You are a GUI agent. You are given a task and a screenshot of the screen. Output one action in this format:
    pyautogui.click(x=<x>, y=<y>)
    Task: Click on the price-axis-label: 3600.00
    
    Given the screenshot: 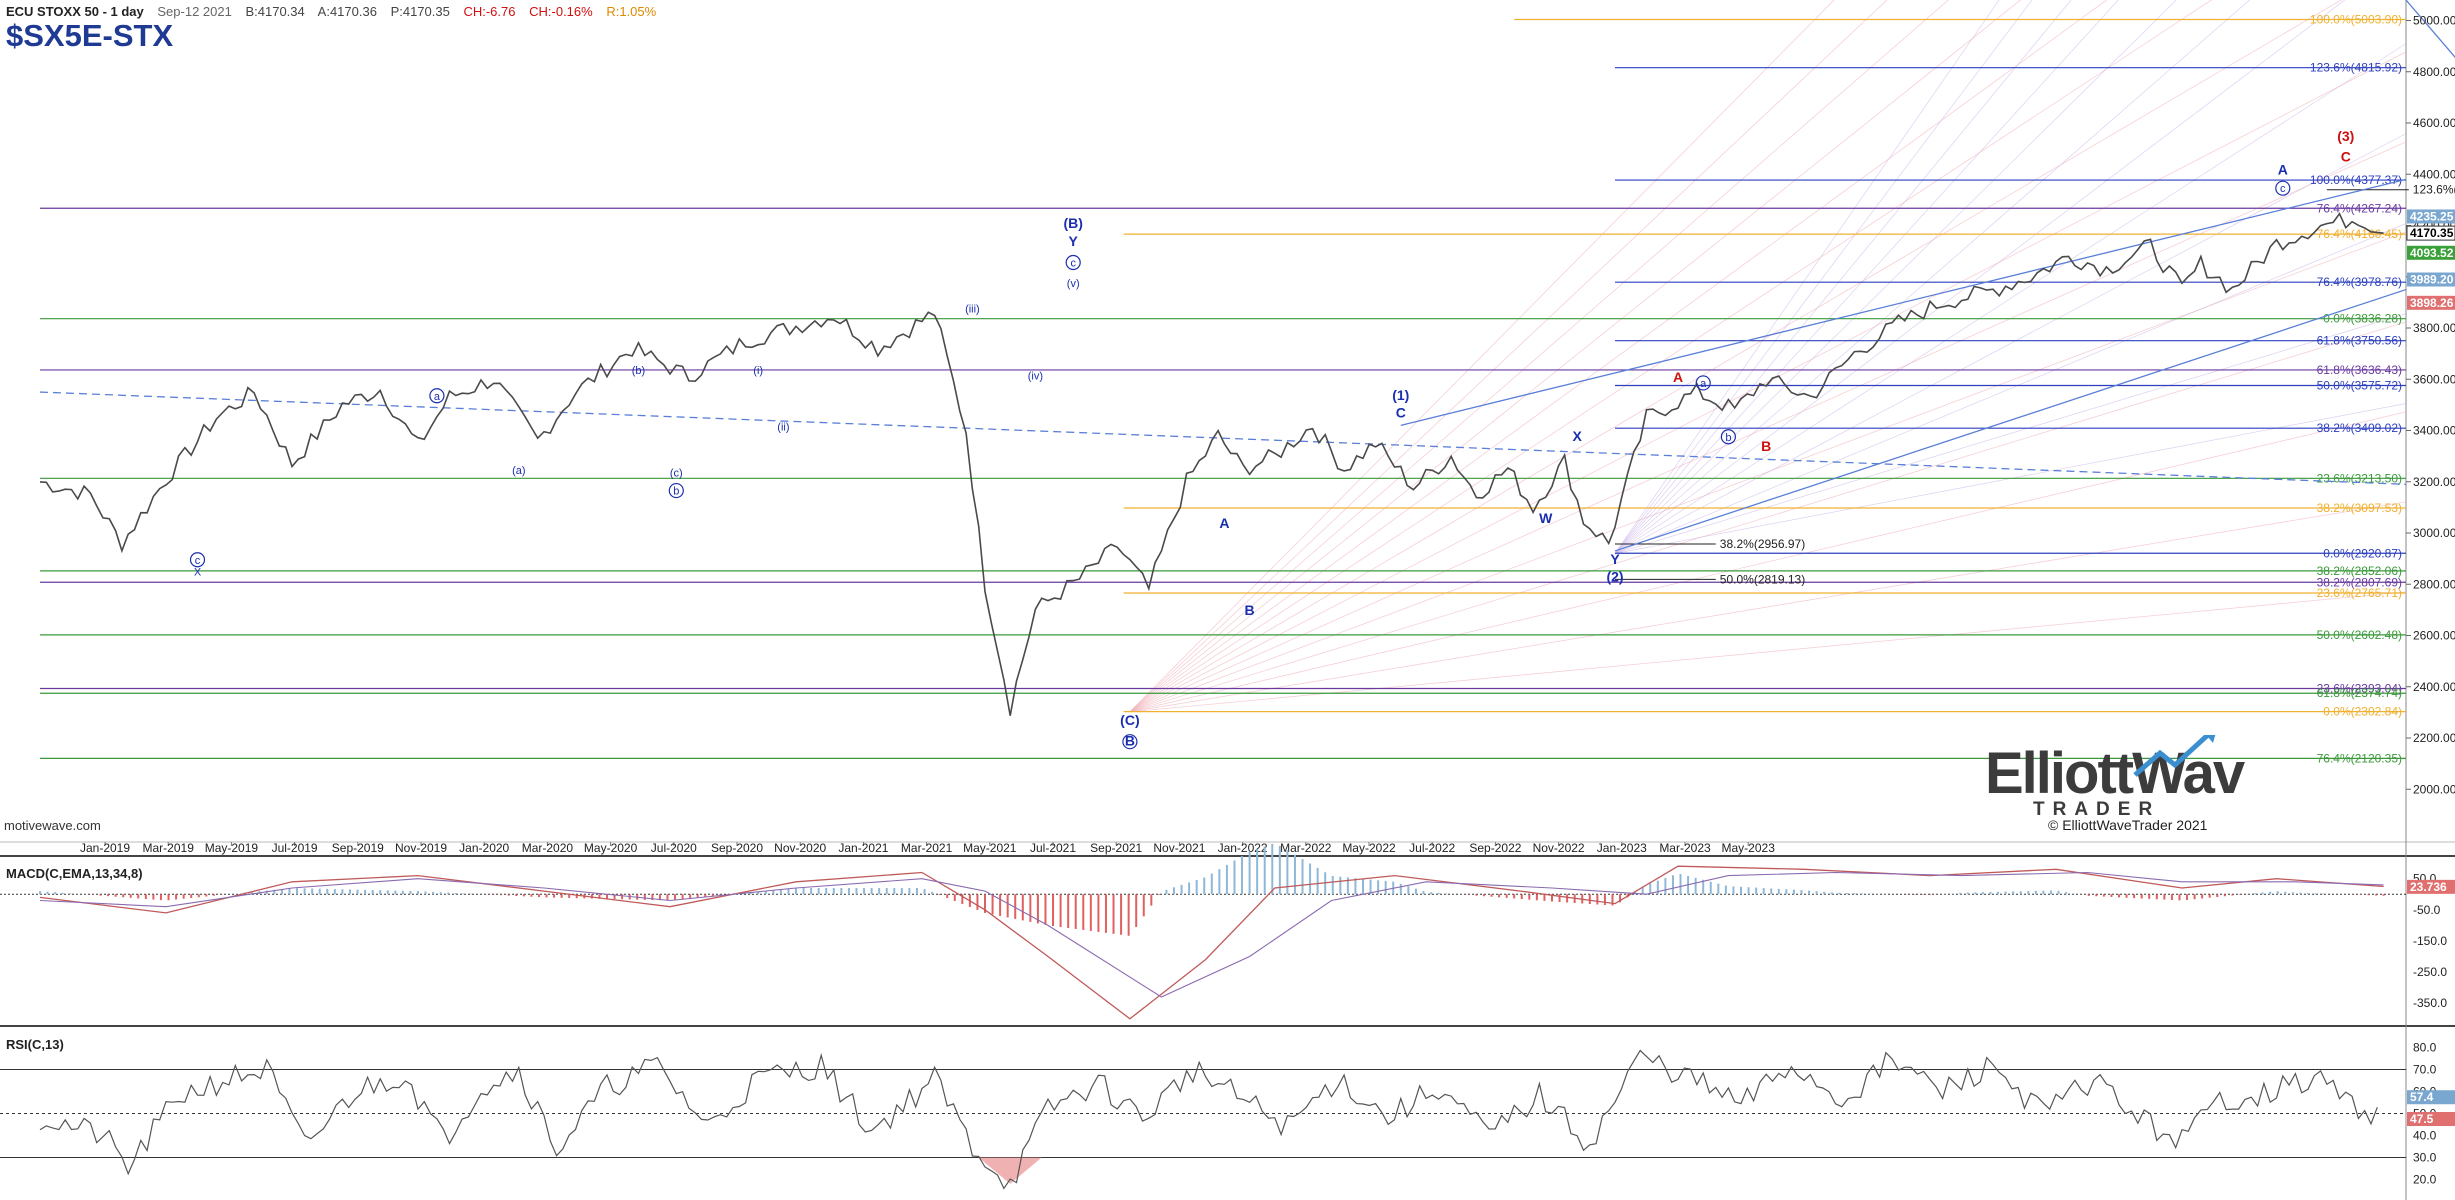 What is the action you would take?
    pyautogui.click(x=2434, y=379)
    